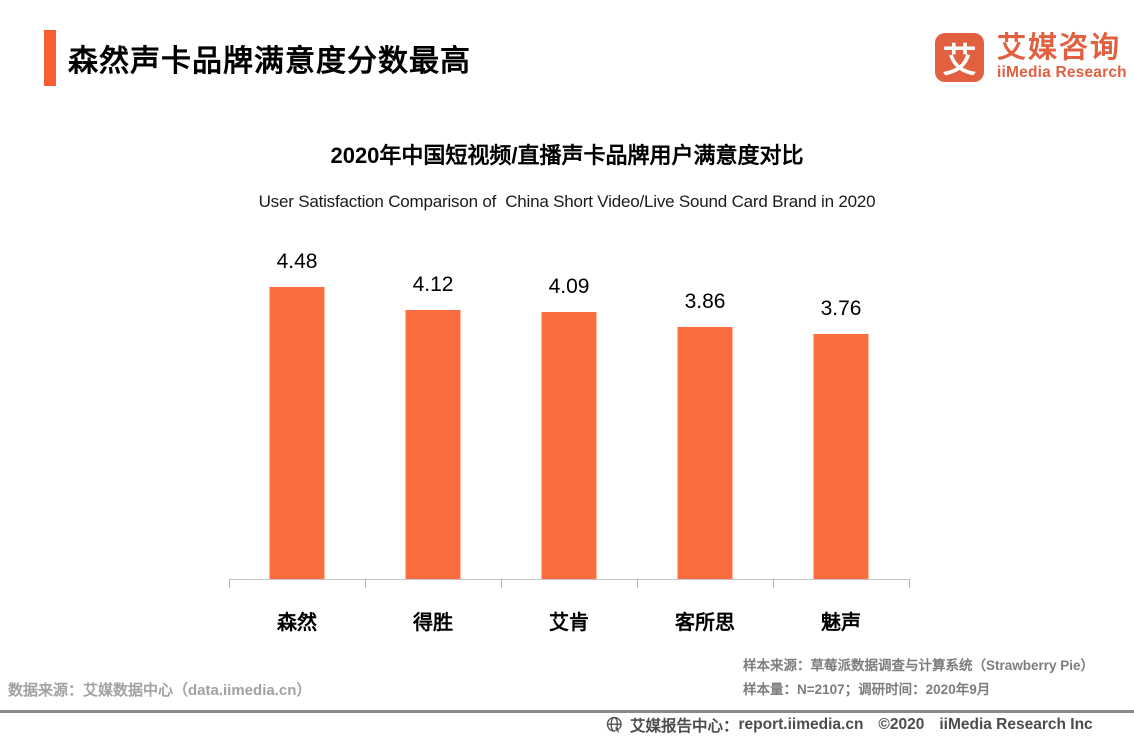 The height and width of the screenshot is (737, 1134). What do you see at coordinates (50, 58) in the screenshot?
I see `title-accent-bar` at bounding box center [50, 58].